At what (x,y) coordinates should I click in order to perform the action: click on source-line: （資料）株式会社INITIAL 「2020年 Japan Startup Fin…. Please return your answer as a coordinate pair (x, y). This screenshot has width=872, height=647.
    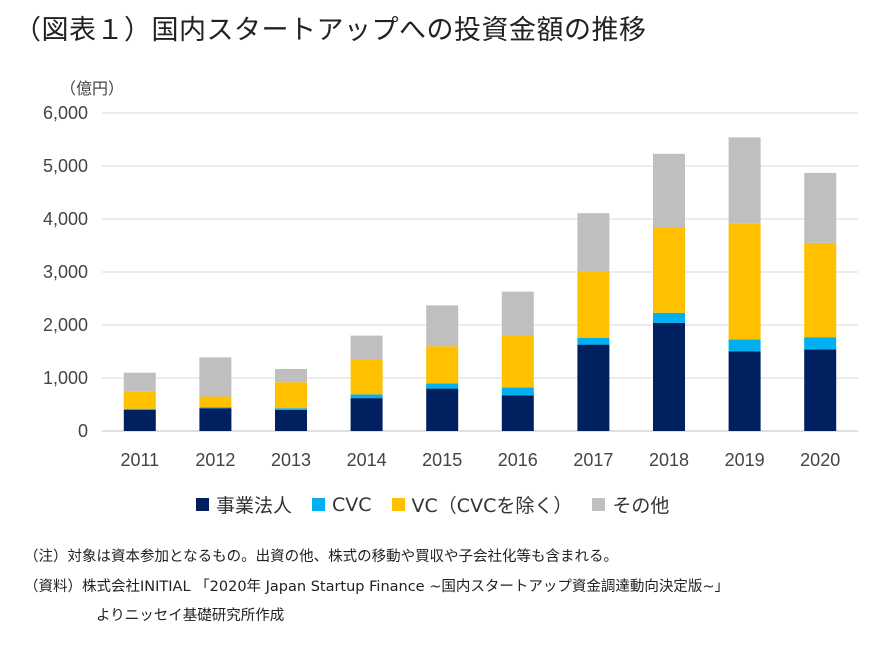
    Looking at the image, I should click on (377, 587).